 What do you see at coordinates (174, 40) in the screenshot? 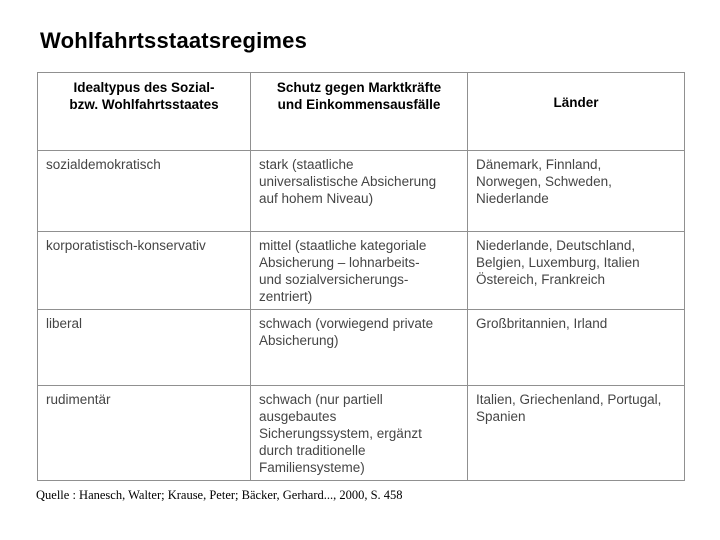
I see `slide-title: Wohlfahrtsstaatsregimes` at bounding box center [174, 40].